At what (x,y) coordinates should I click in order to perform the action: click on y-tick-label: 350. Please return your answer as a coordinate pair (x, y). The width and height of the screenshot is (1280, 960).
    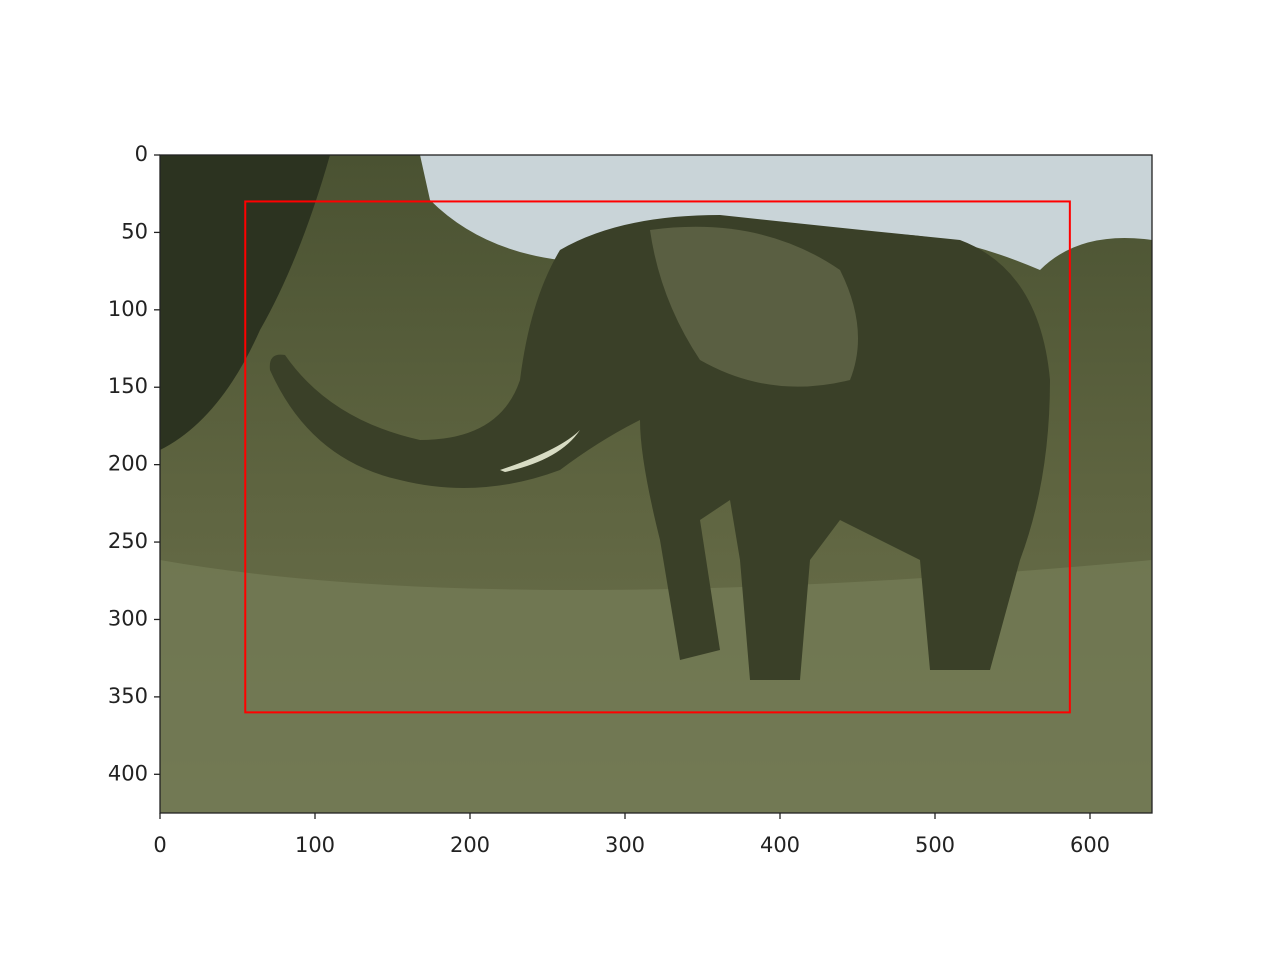
    Looking at the image, I should click on (128, 696).